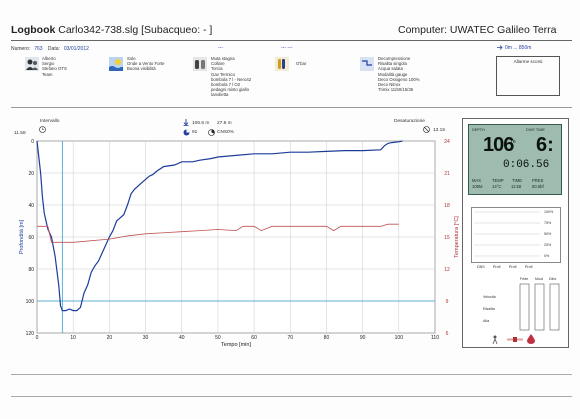  What do you see at coordinates (37, 338) in the screenshot?
I see `x-tick-label: 0` at bounding box center [37, 338].